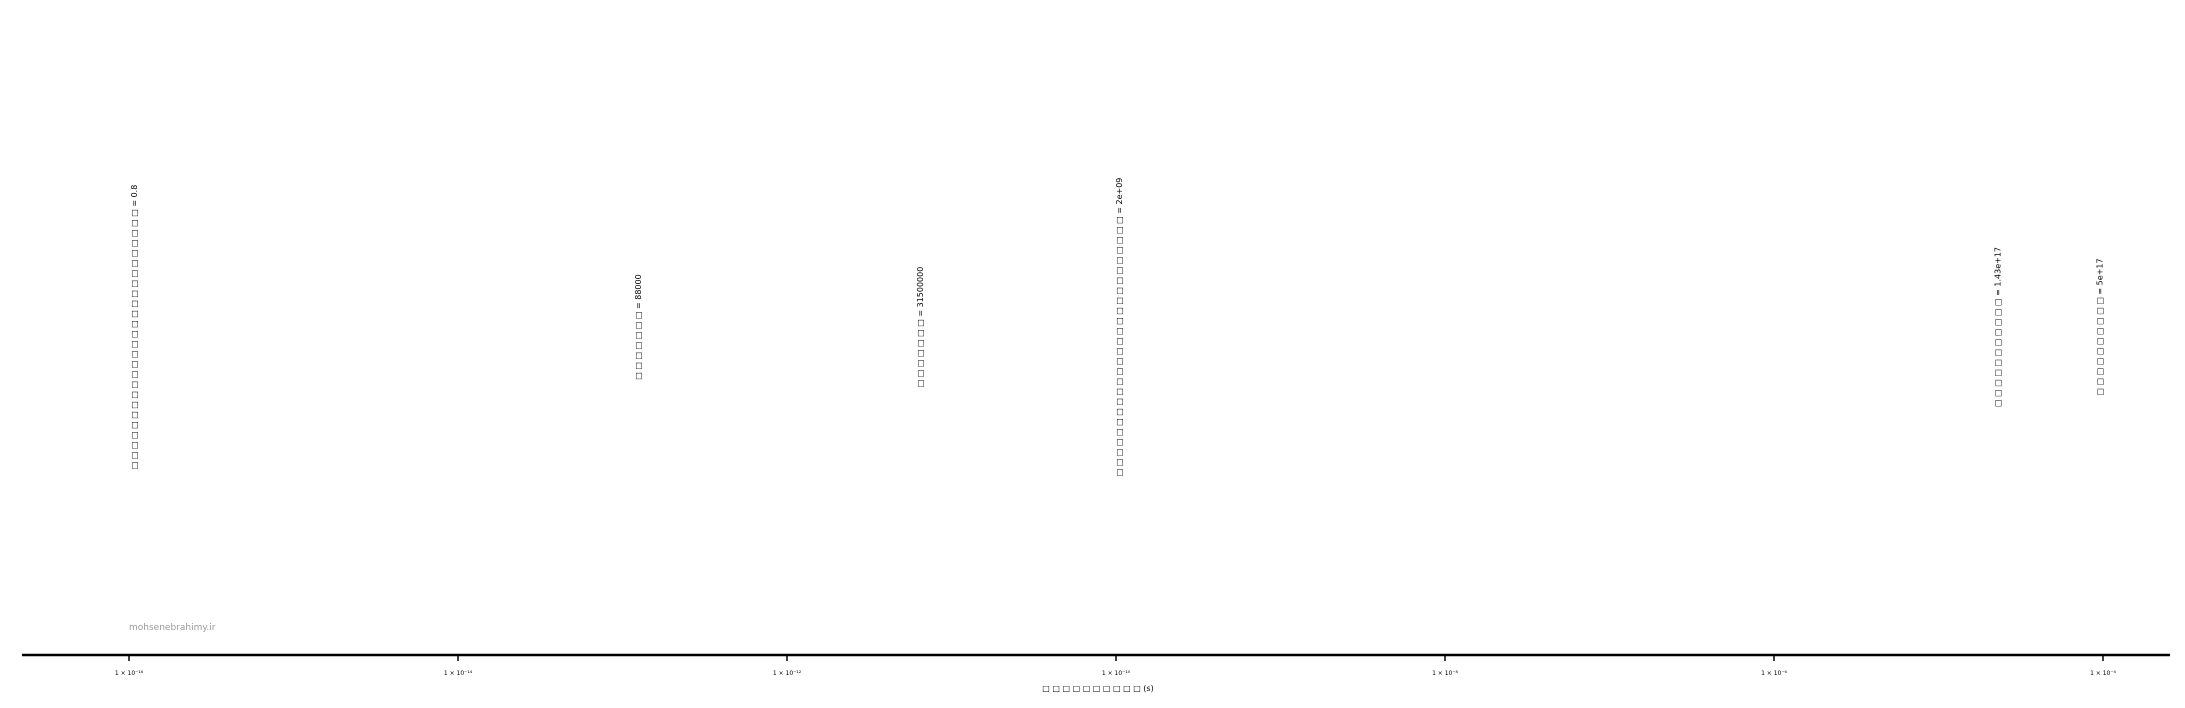 The image size is (2185, 708). Describe the element at coordinates (1097, 688) in the screenshot. I see `x-axis-label: □ □ □ □ □ □ □ □ □ □ (s)` at that location.